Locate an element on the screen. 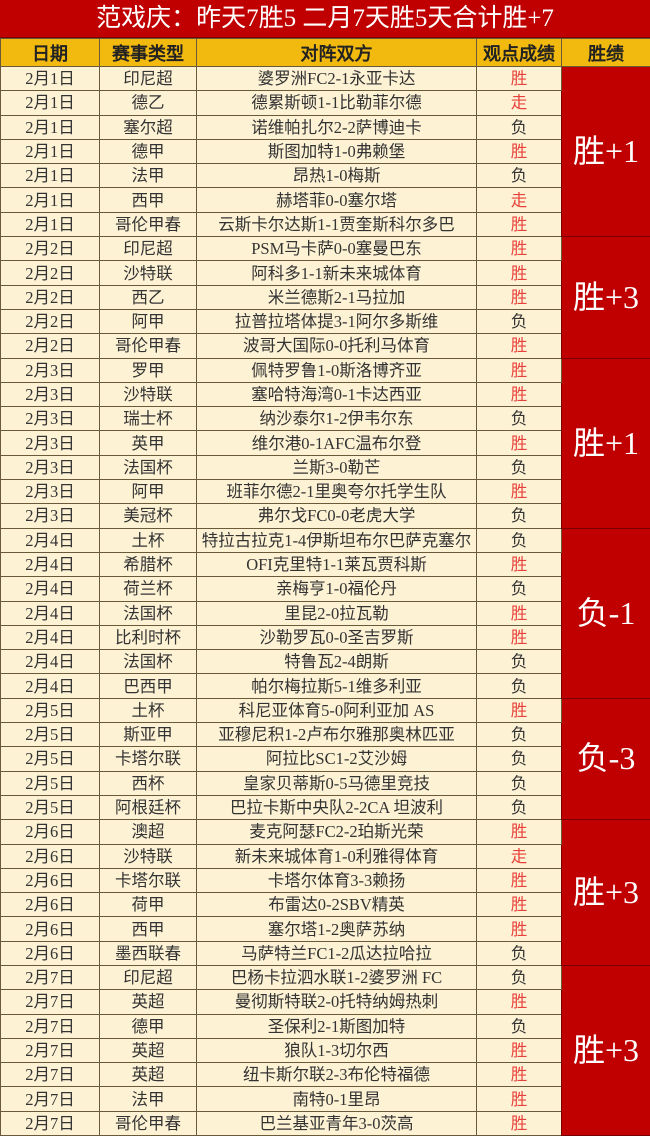 The height and width of the screenshot is (1136, 650). league-cell: 西甲 is located at coordinates (148, 929).